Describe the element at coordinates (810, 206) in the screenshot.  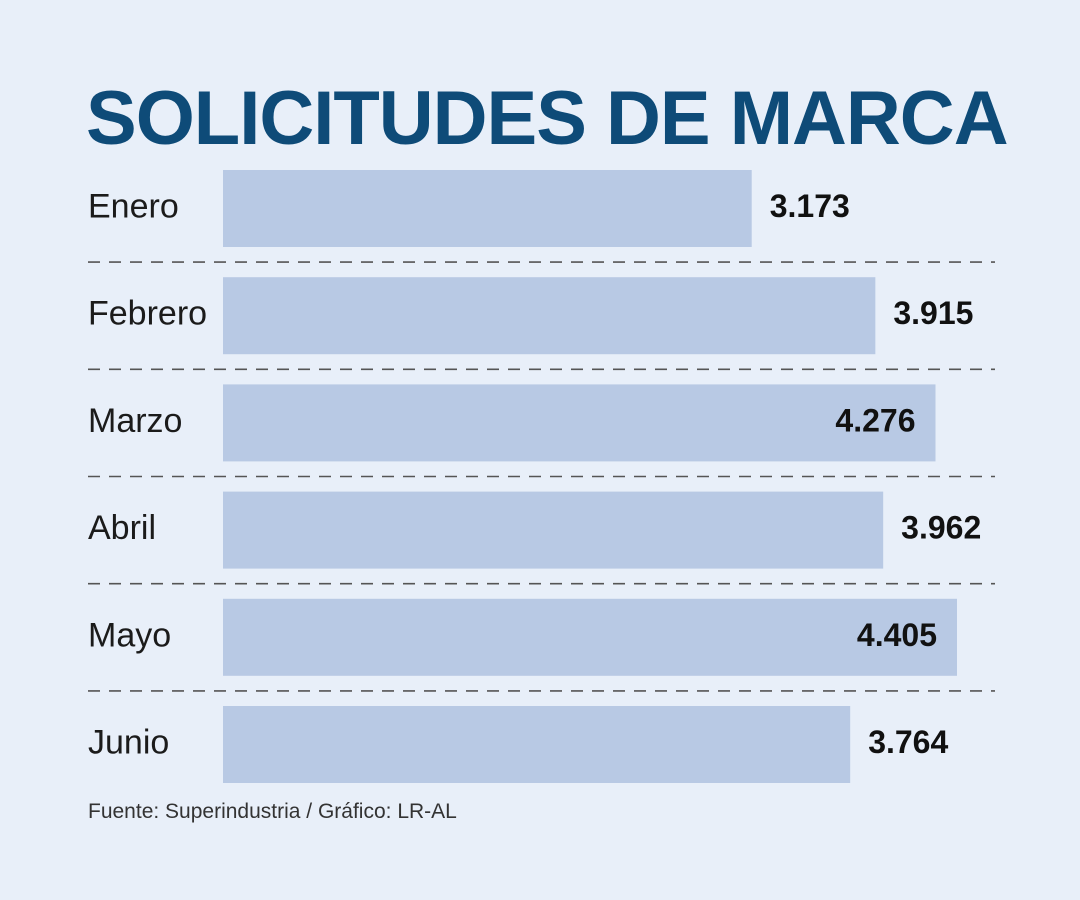
I see `value-label: 3.173` at that location.